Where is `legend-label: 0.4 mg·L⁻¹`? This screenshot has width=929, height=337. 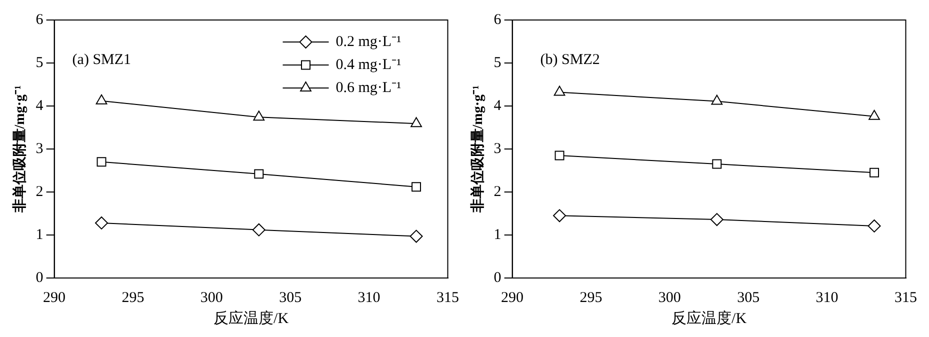
legend-label: 0.4 mg·L⁻¹ is located at coordinates (369, 64).